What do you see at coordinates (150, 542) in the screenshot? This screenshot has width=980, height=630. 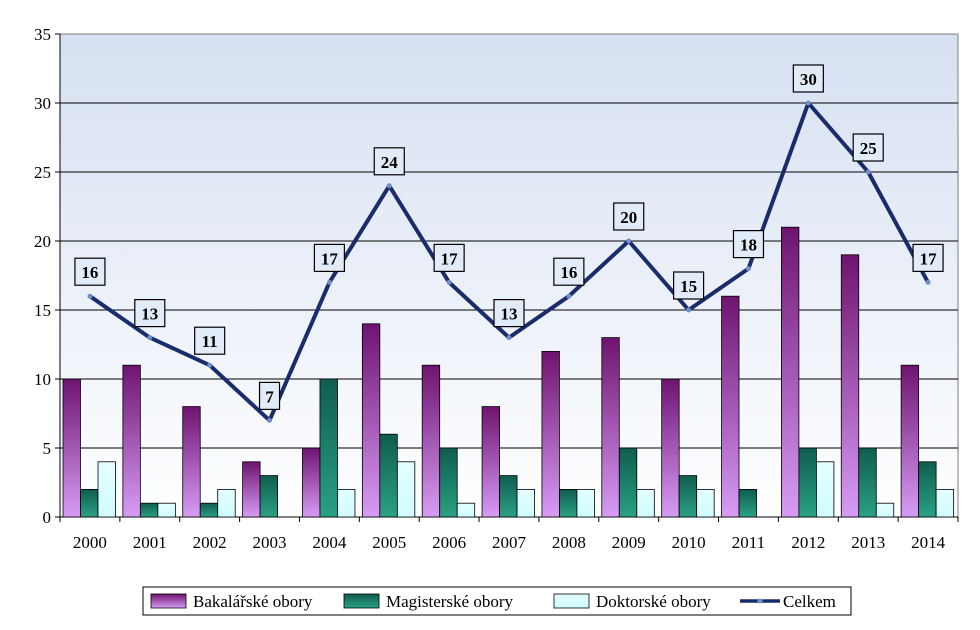 I see `x-tick-label: 2001` at bounding box center [150, 542].